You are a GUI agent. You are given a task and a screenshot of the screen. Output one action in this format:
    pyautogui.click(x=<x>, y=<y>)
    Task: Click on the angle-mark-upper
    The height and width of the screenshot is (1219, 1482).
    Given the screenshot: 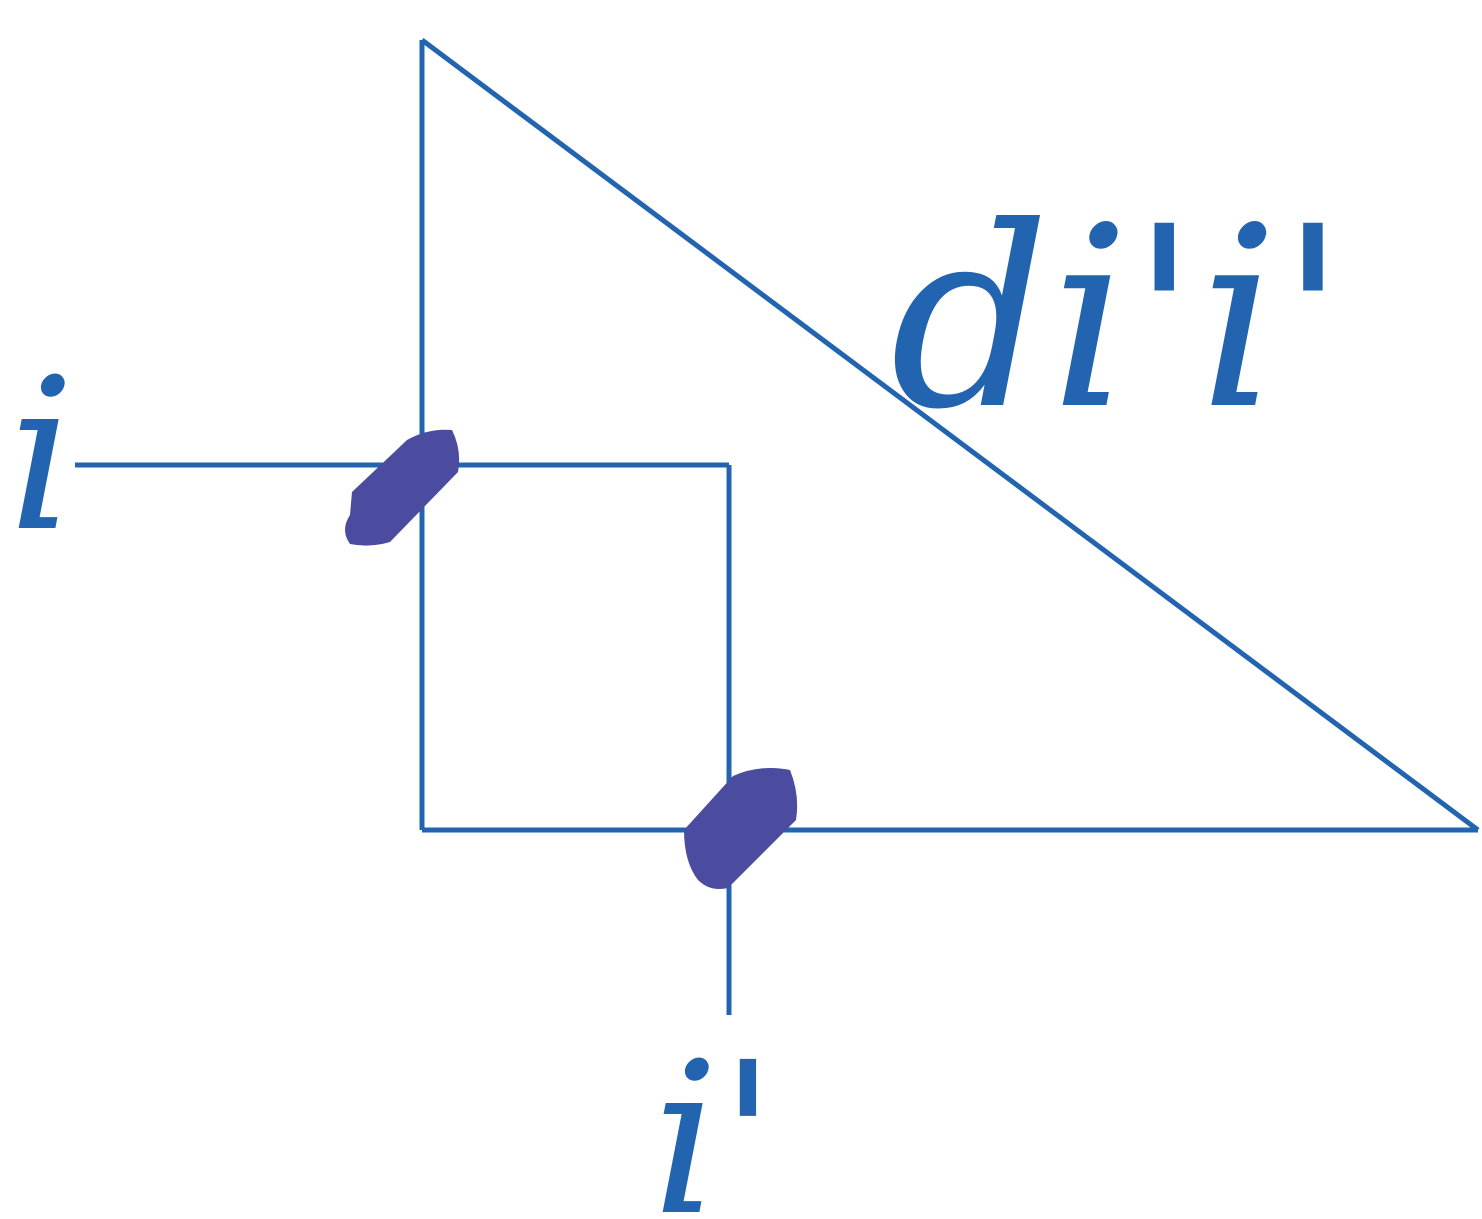 What is the action you would take?
    pyautogui.click(x=402, y=487)
    